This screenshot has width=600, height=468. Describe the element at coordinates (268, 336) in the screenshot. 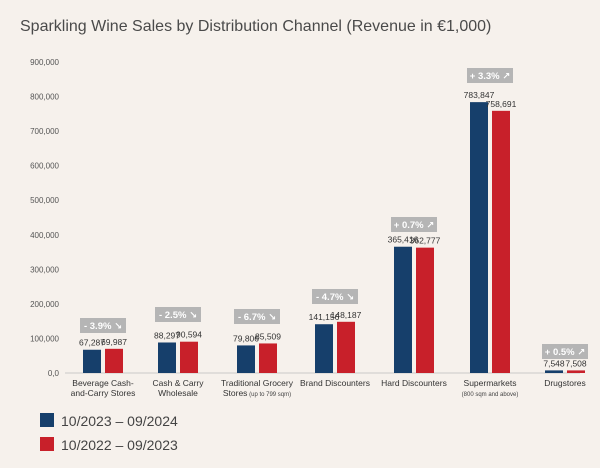

I see `value-label: 85,509` at that location.